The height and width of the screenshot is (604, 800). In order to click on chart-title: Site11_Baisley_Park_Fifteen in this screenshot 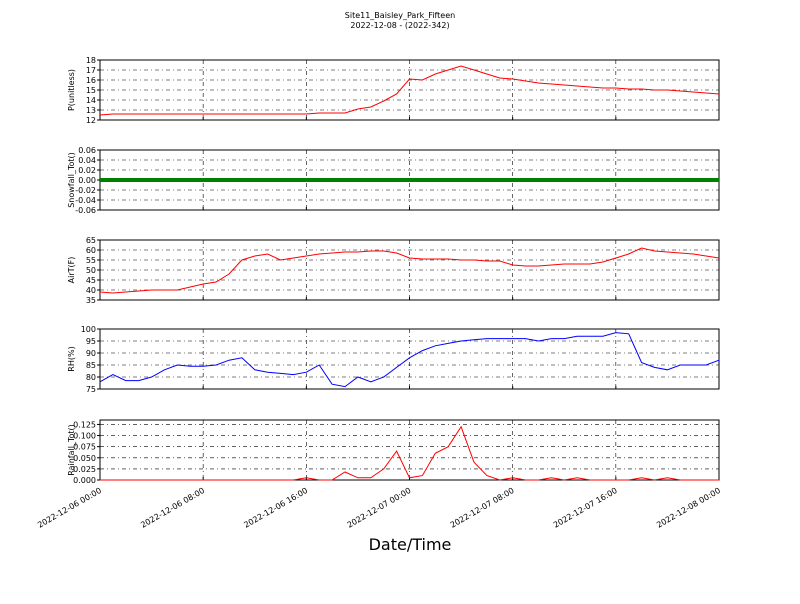, I will do `click(400, 15)`.